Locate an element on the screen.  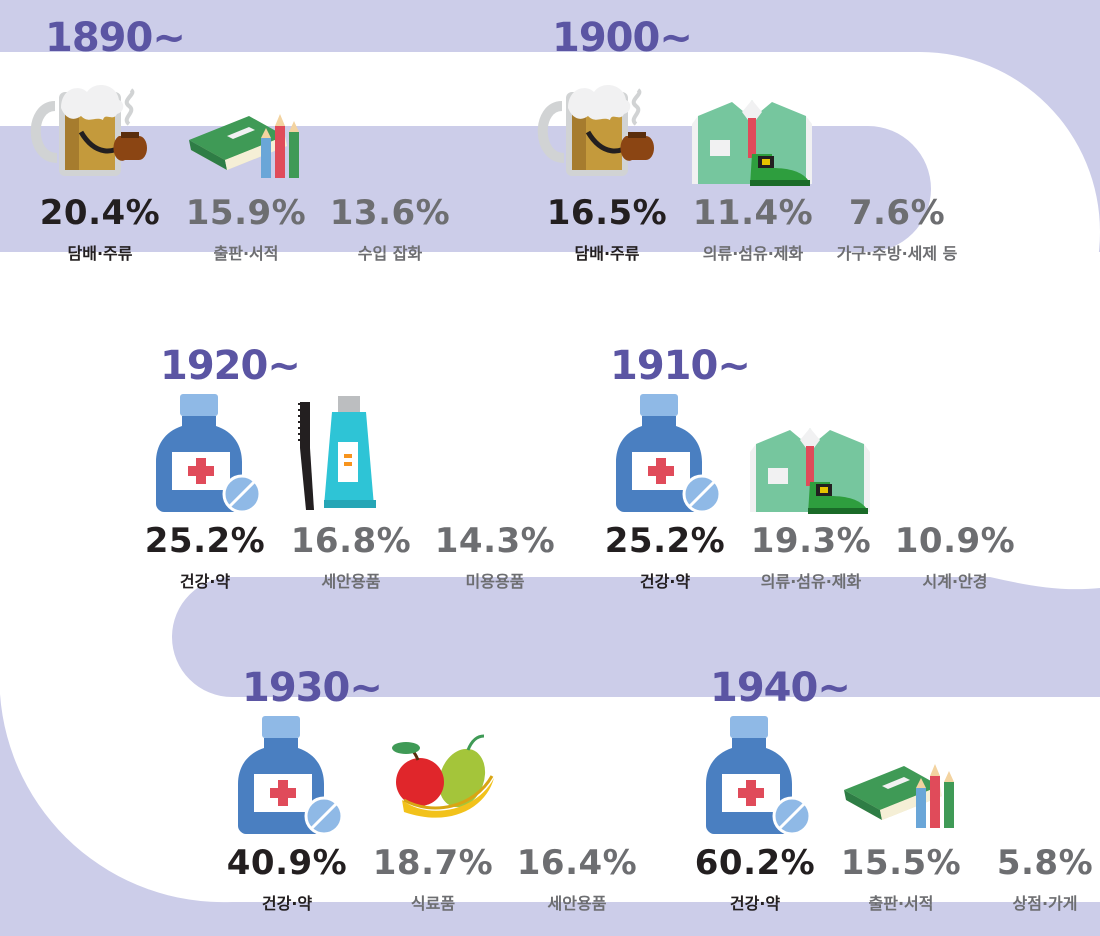
category-value: 15.9% is located at coordinates (246, 213).